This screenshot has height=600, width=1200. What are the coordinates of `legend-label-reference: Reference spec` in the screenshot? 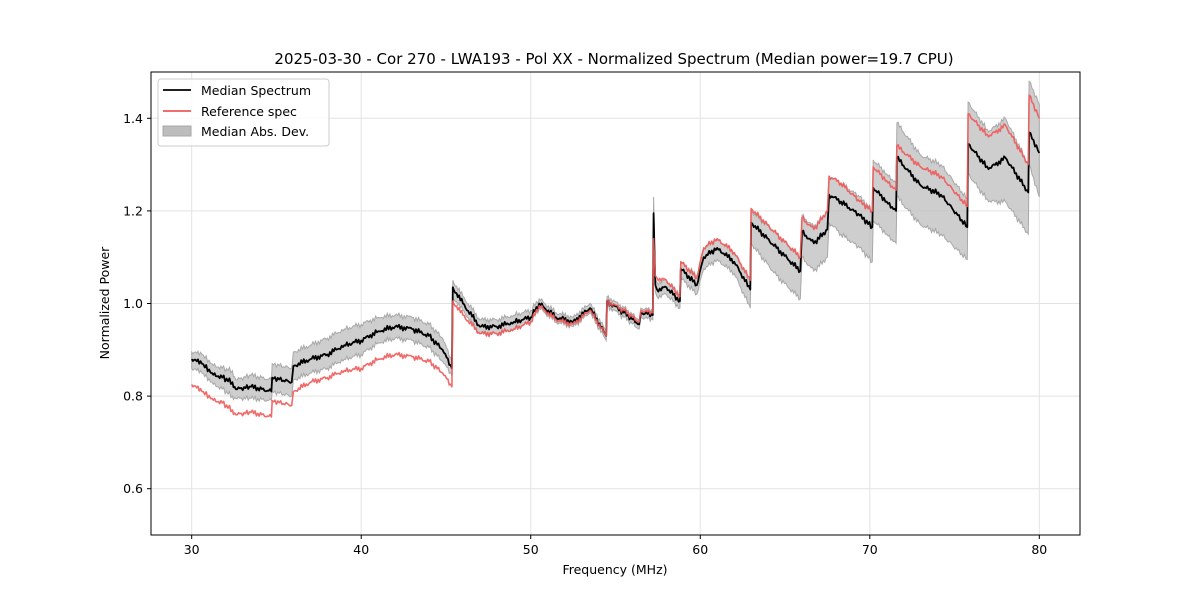 It's located at (249, 111).